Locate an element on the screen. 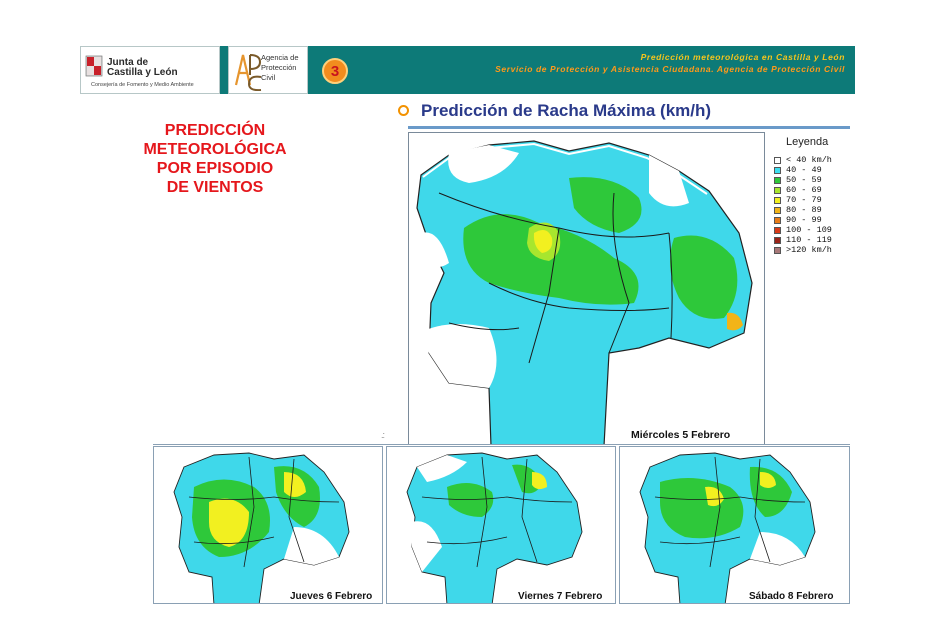 This screenshot has width=925, height=640. slide-title-line: METEOROLÓGICA is located at coordinates (215, 149).